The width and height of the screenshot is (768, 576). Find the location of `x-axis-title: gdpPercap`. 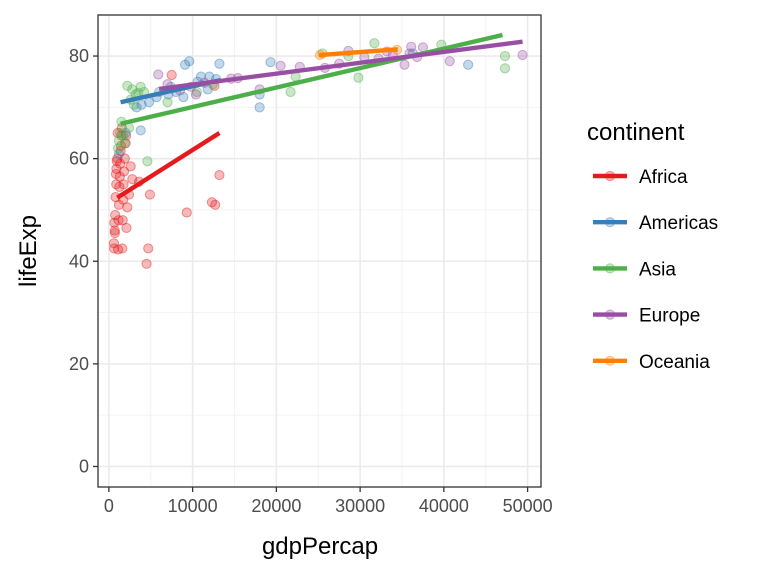

x-axis-title: gdpPercap is located at coordinates (320, 546).